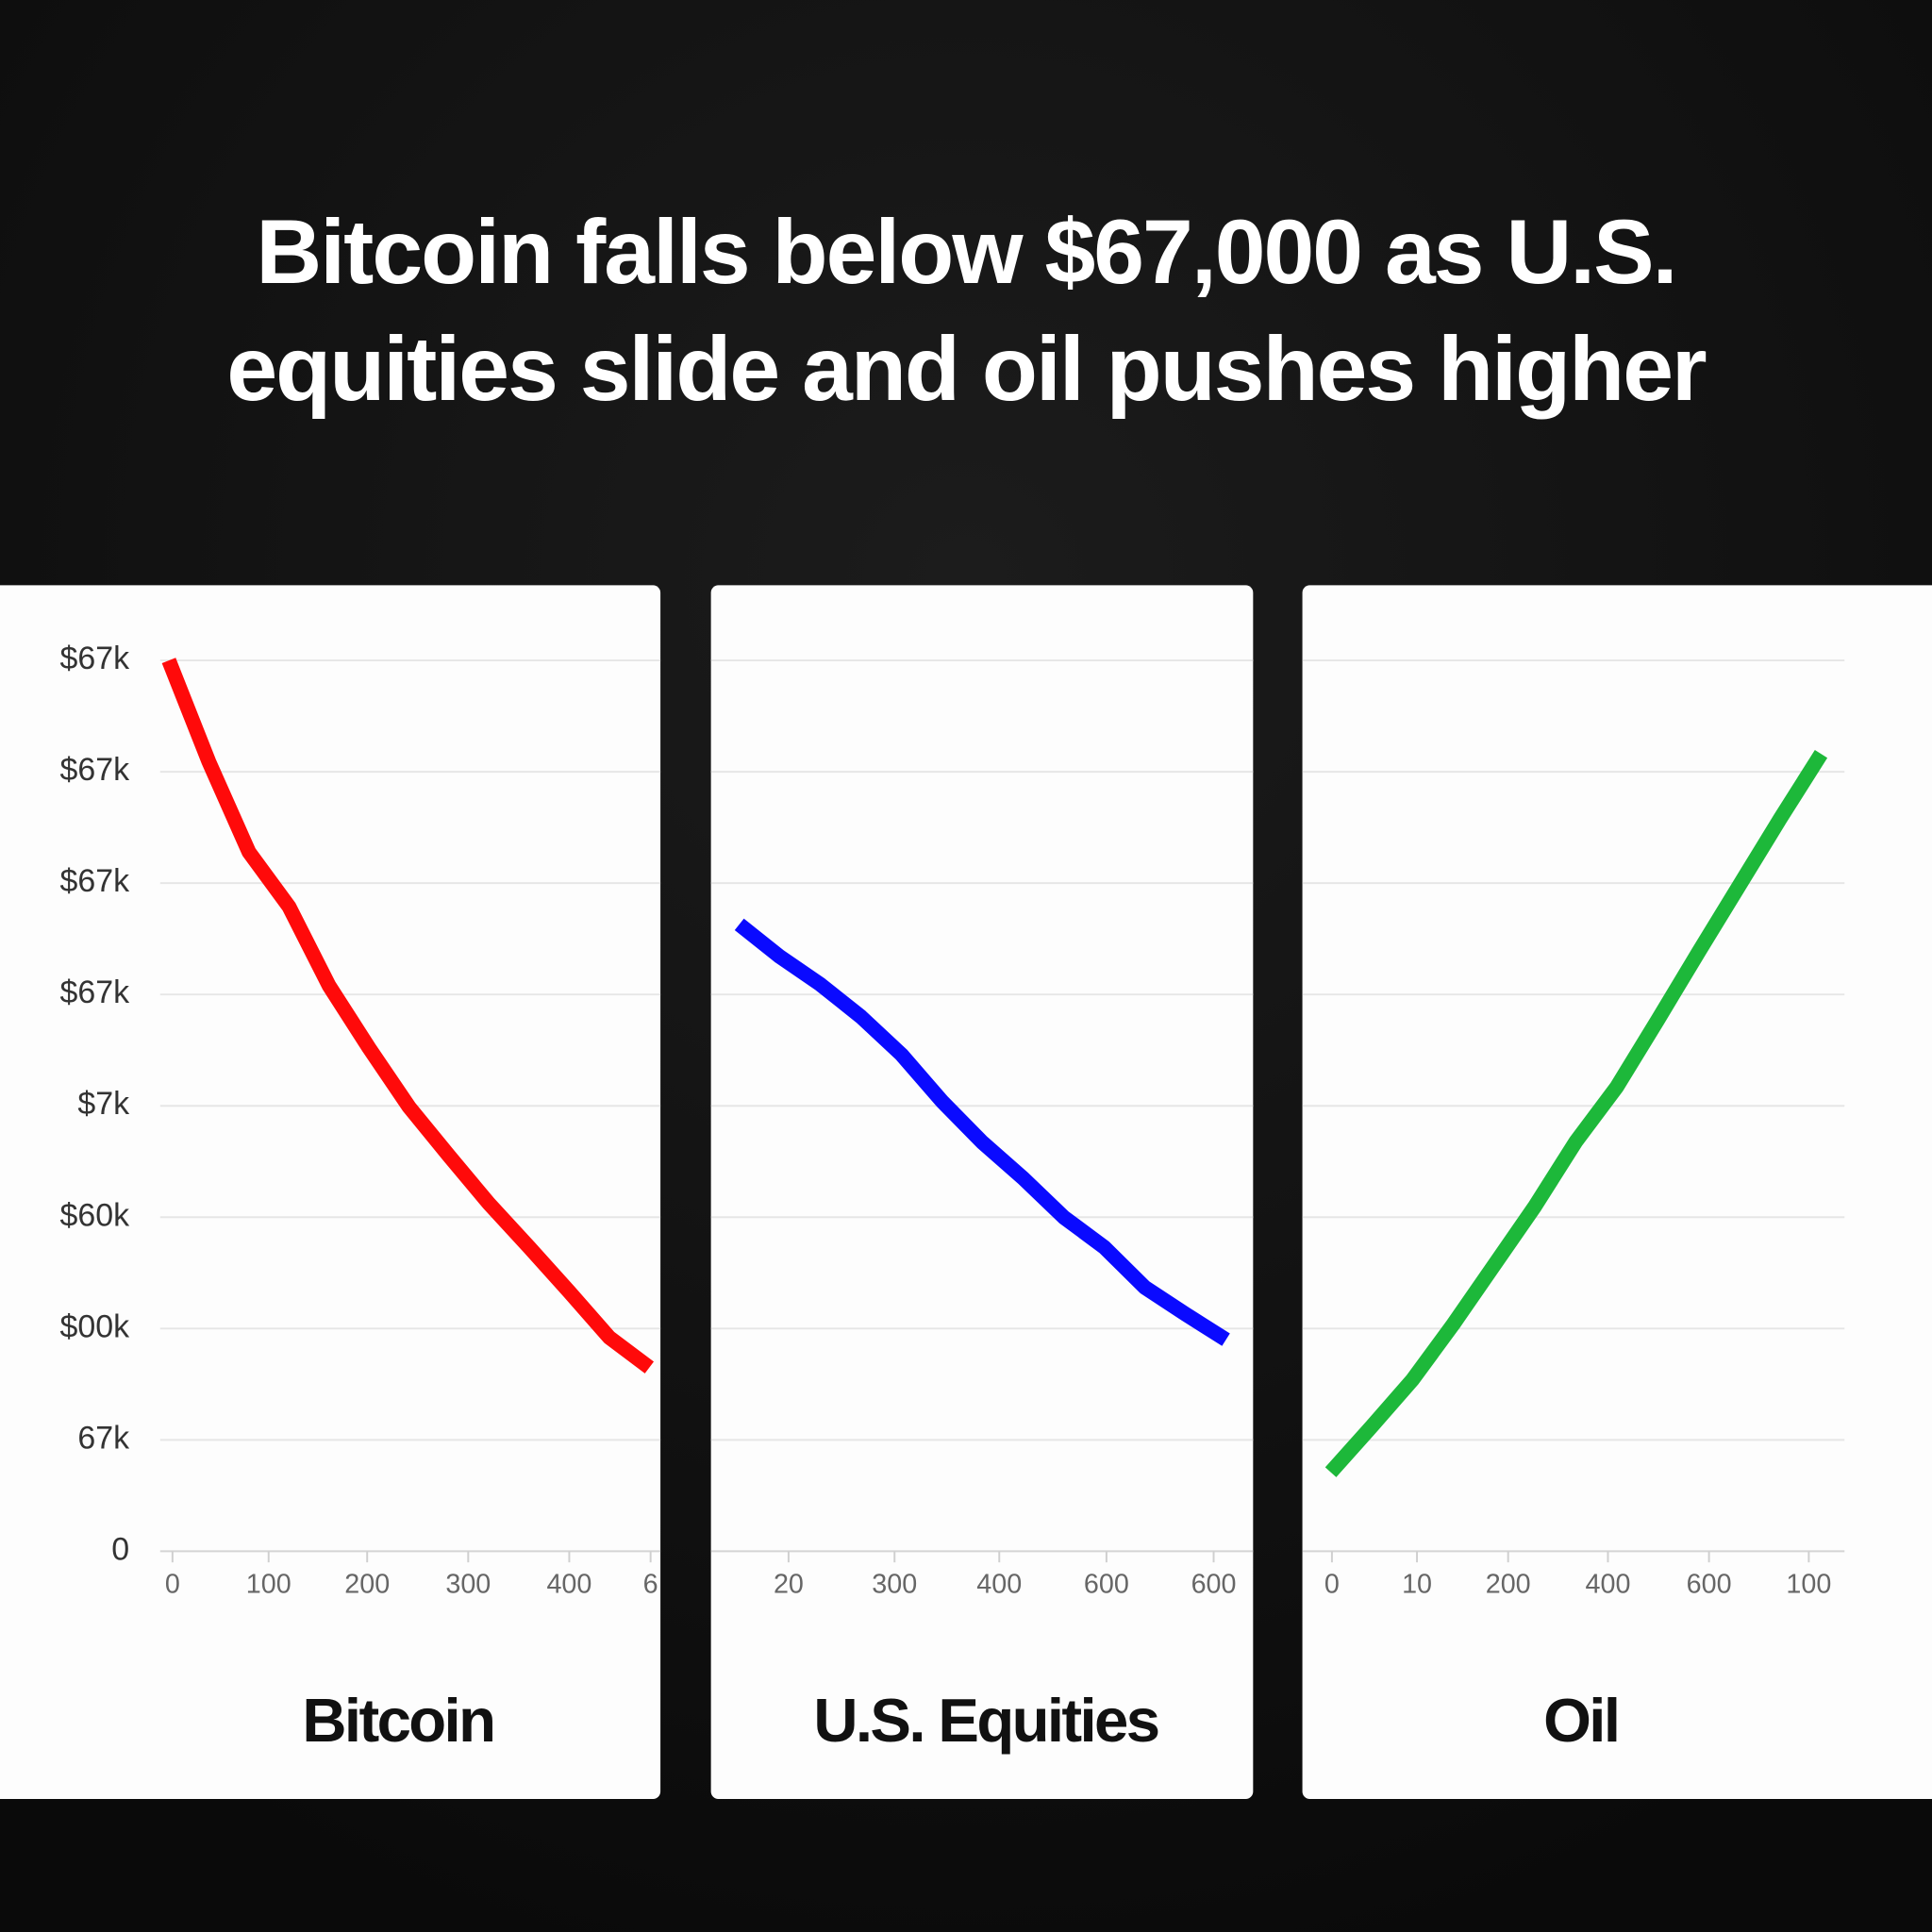 Image resolution: width=1932 pixels, height=1932 pixels. I want to click on chart-label: Oil, so click(1581, 1721).